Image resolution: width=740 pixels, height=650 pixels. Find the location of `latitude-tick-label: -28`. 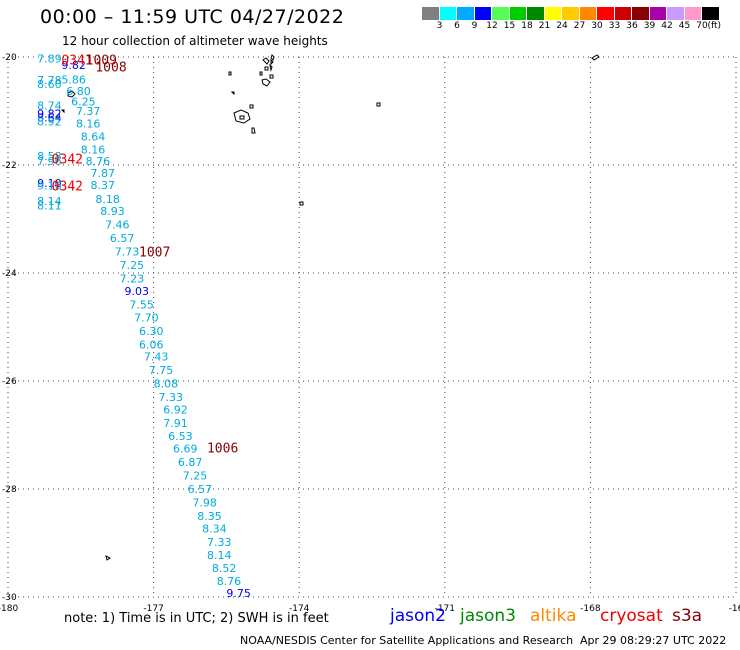

latitude-tick-label: -28 is located at coordinates (9, 490).